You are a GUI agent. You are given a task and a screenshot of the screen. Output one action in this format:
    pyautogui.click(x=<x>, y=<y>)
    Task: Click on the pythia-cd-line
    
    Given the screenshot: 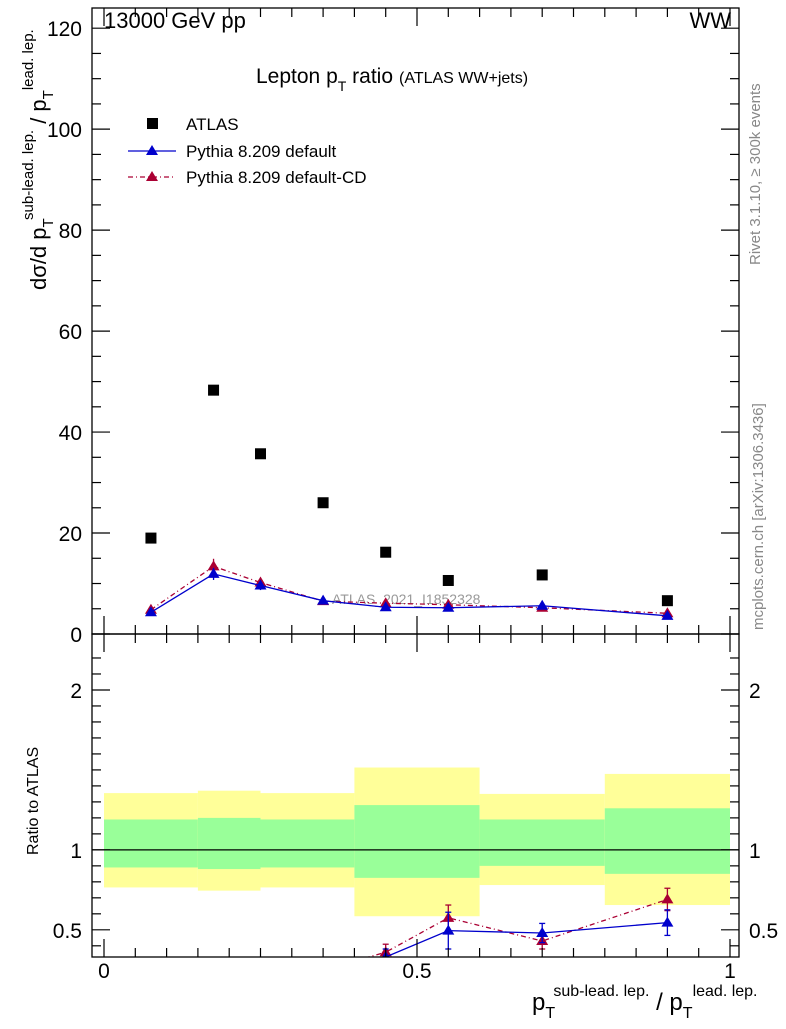 What is the action you would take?
    pyautogui.click(x=409, y=589)
    